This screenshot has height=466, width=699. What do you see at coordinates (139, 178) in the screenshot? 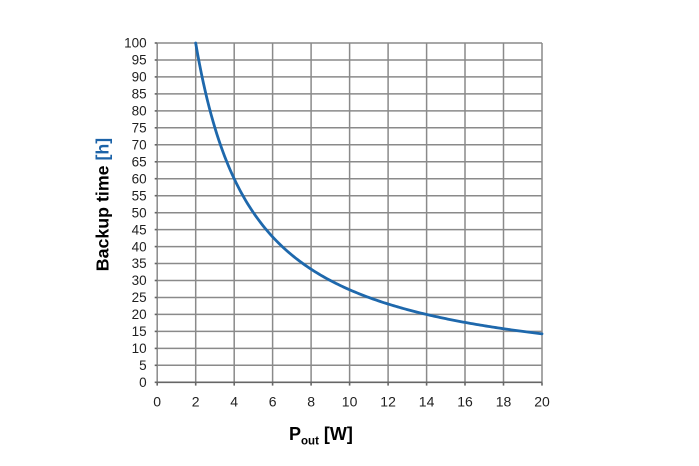
I see `svg-text: 60` at bounding box center [139, 178].